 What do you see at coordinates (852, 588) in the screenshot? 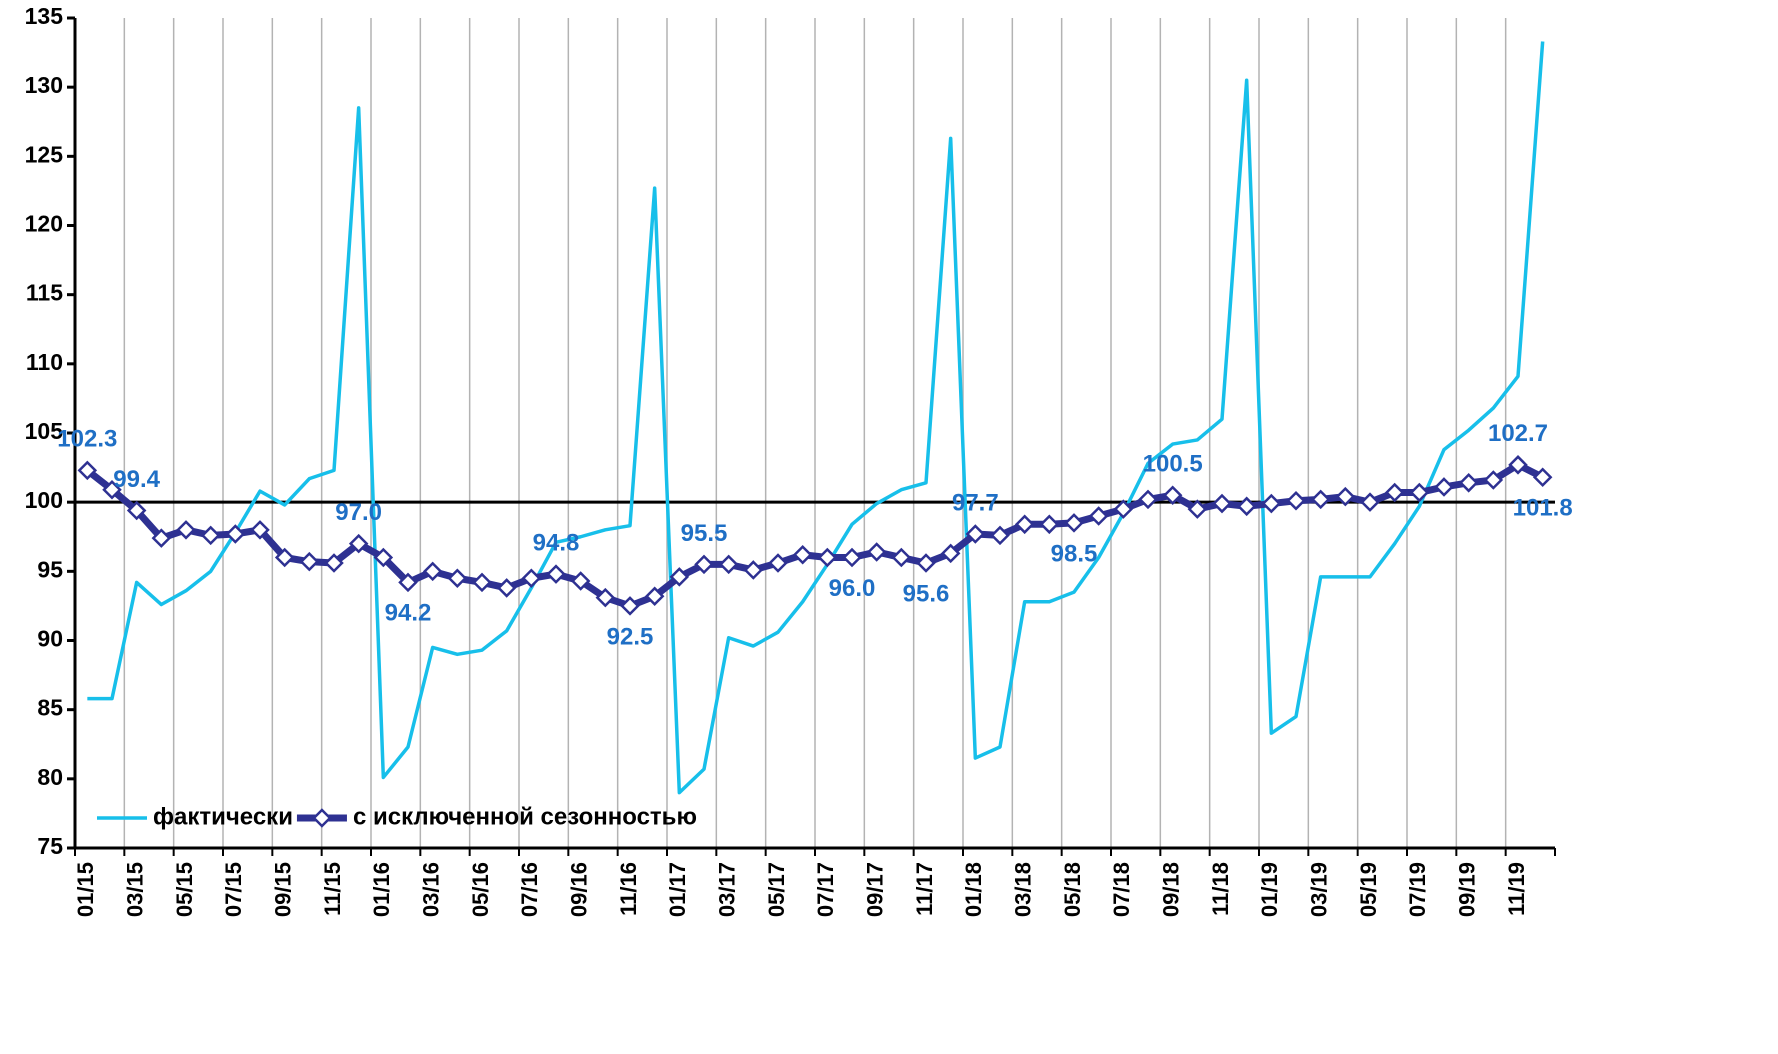
I see `data-label: 96.0` at bounding box center [852, 588].